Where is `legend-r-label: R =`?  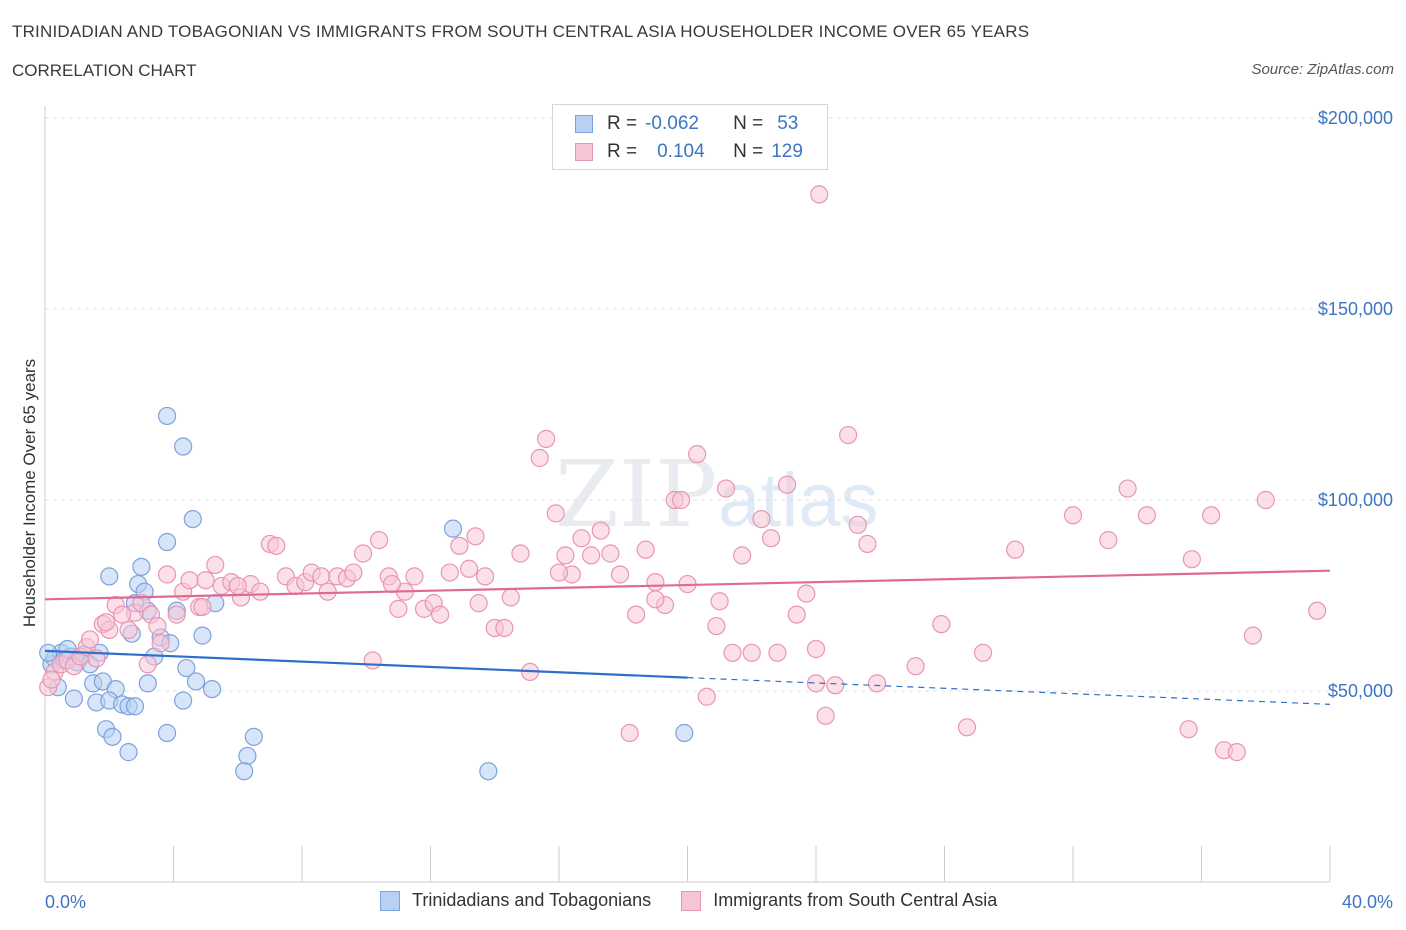
legend-r-label: R = is located at coordinates (622, 123).